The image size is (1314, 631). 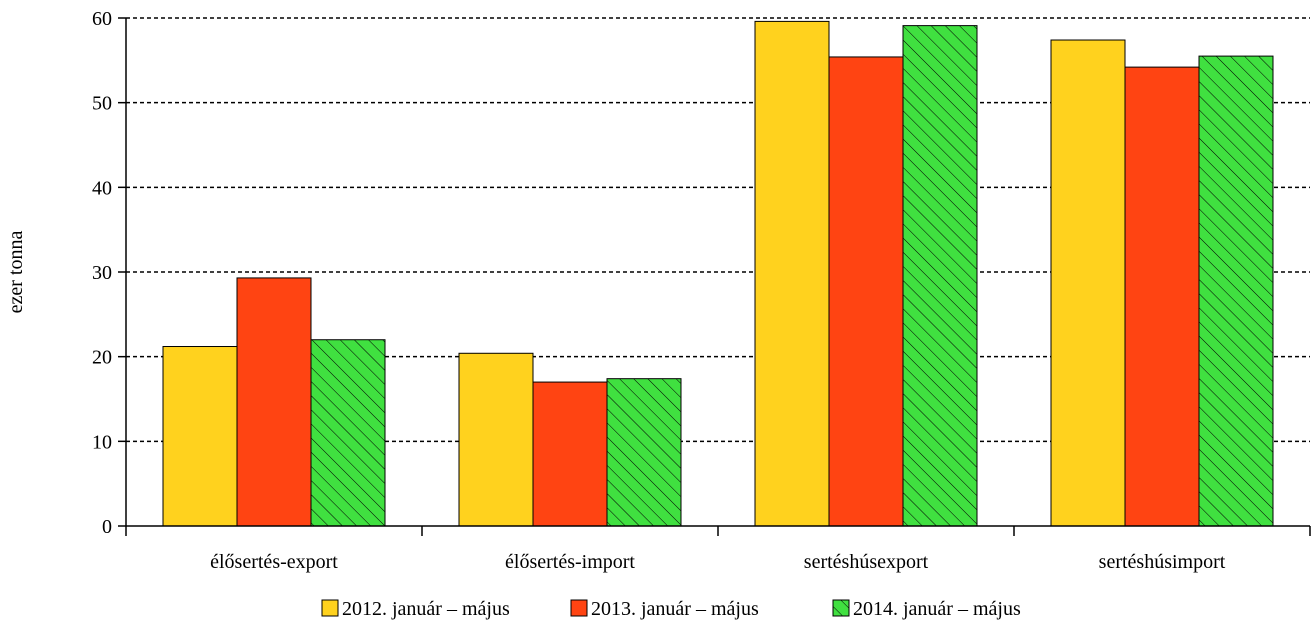 I want to click on y-tick-label: 20, so click(x=102, y=358).